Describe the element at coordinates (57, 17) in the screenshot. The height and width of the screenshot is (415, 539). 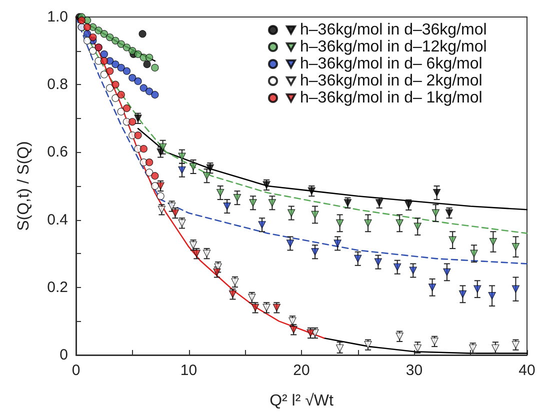
I see `y-tick-label: 1.0` at that location.